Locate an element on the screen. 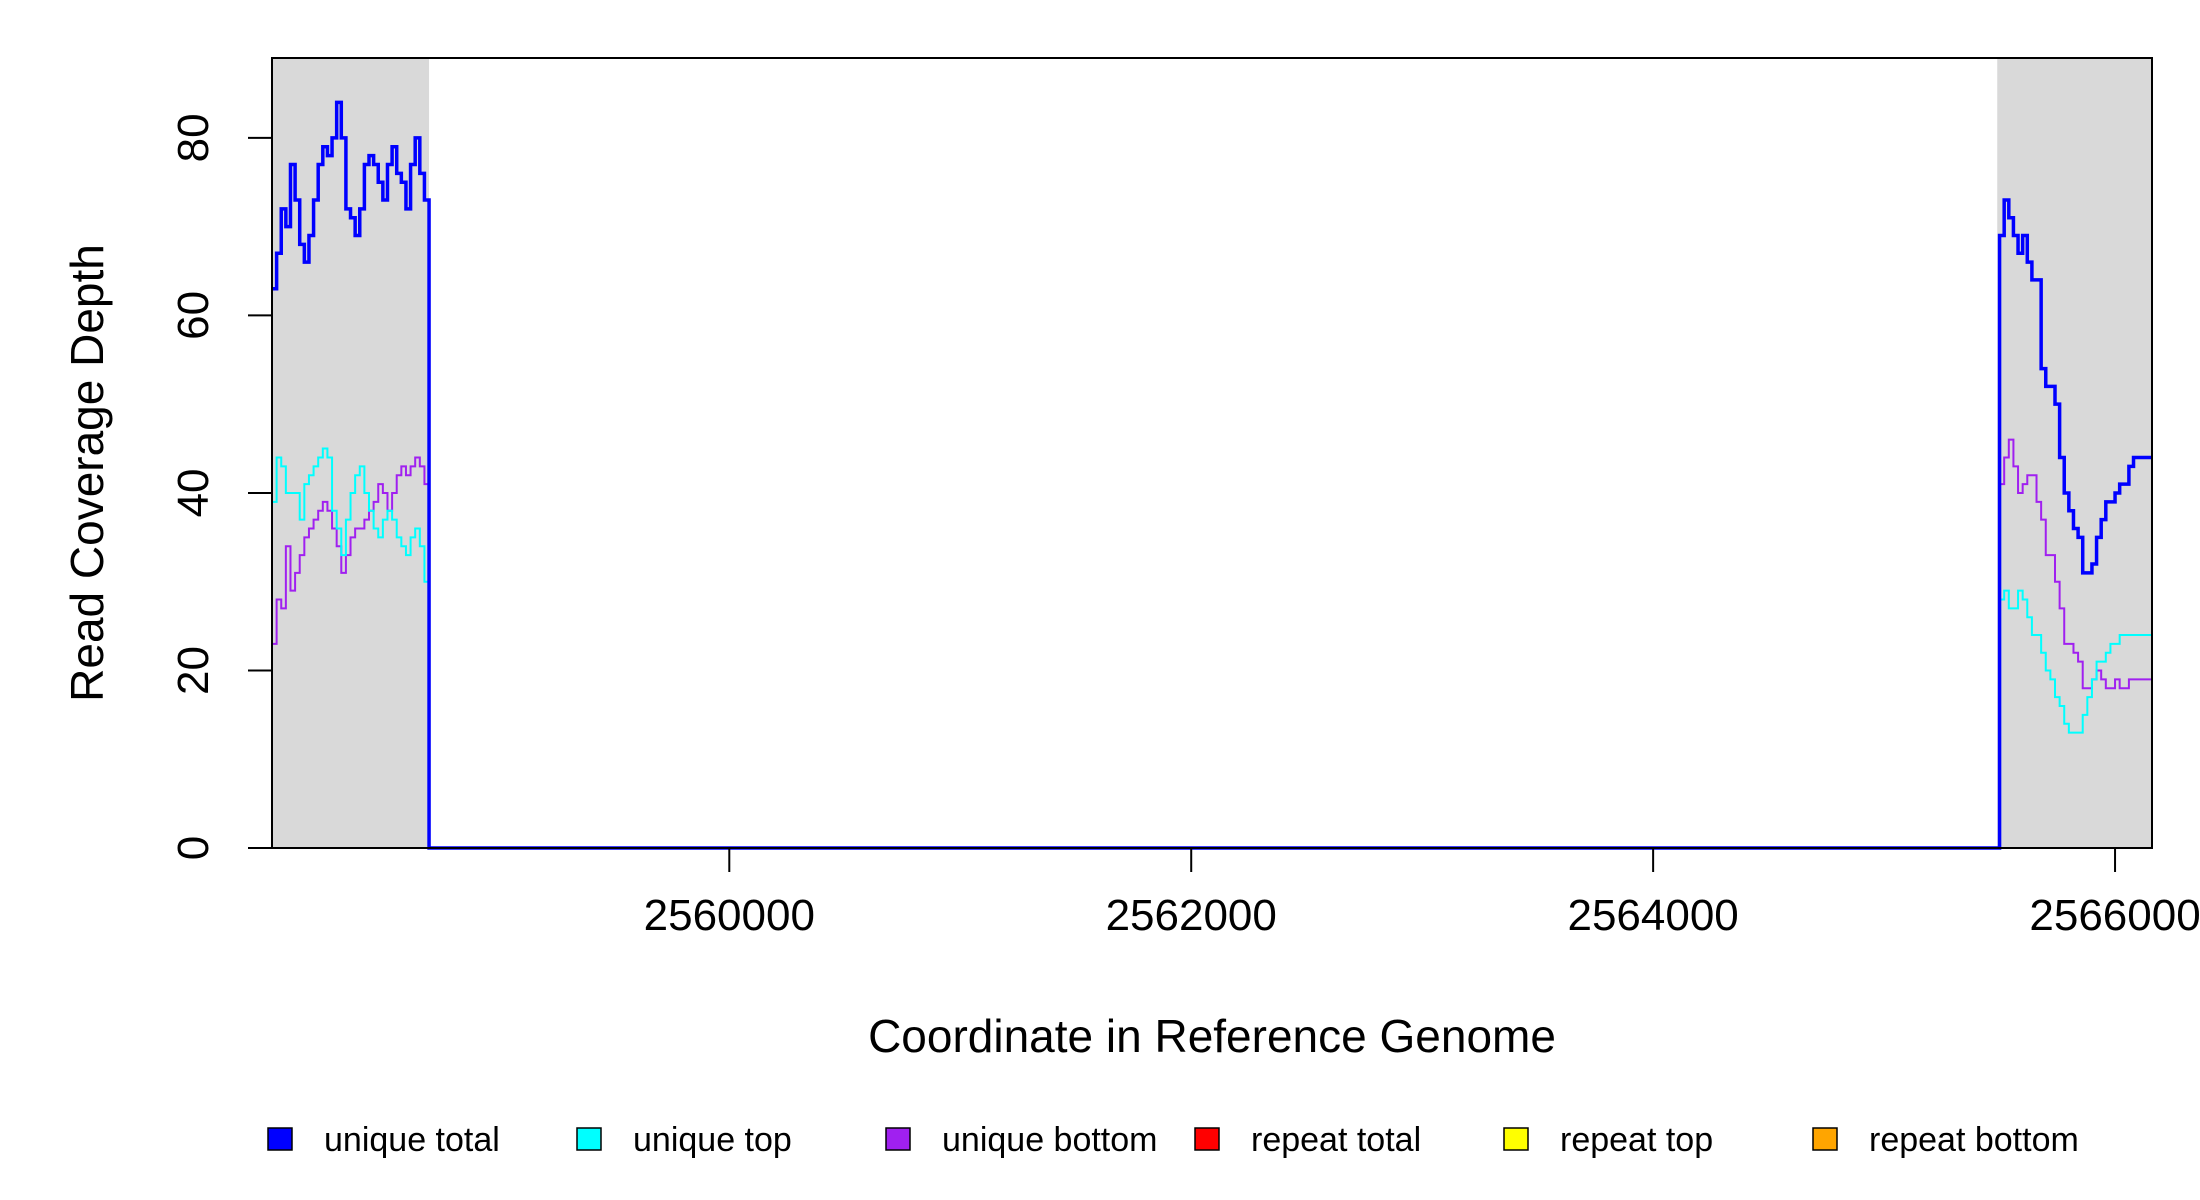 Image resolution: width=2200 pixels, height=1200 pixels. legend-label-repeat-bottom: repeat bottom is located at coordinates (1974, 1140).